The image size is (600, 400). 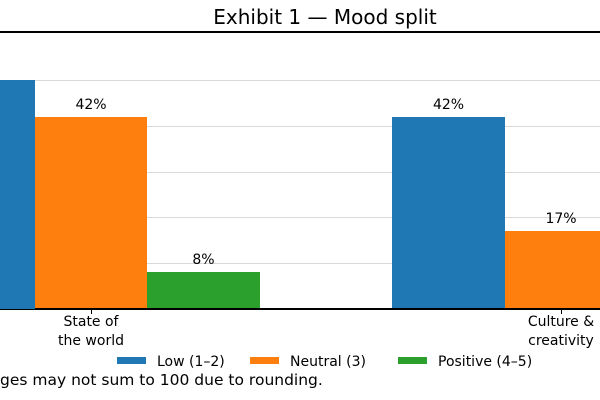 I want to click on x-tick-label-line: the world, so click(x=91, y=340).